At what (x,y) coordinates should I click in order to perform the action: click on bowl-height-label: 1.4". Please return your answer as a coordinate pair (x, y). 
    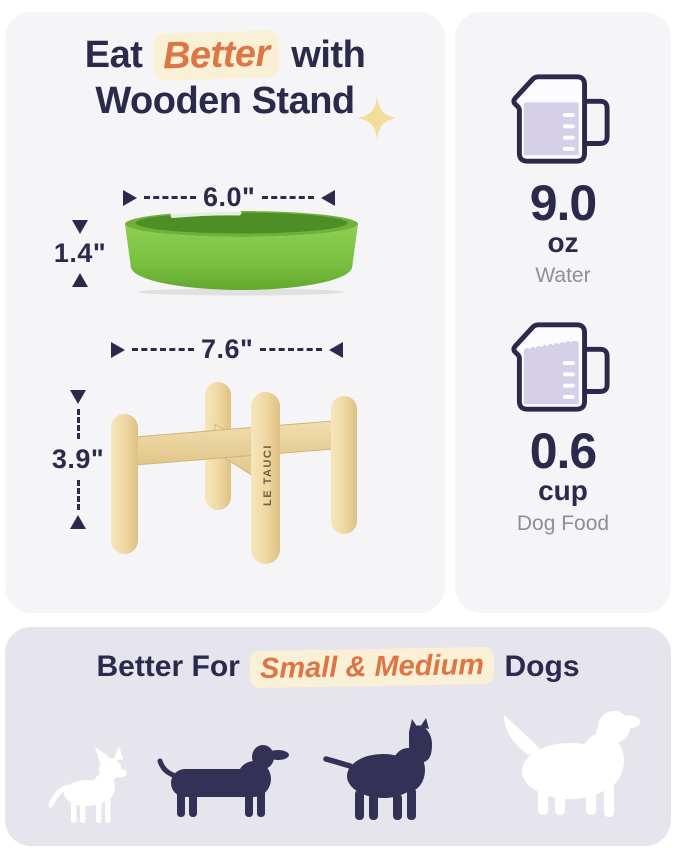
    Looking at the image, I should click on (80, 253).